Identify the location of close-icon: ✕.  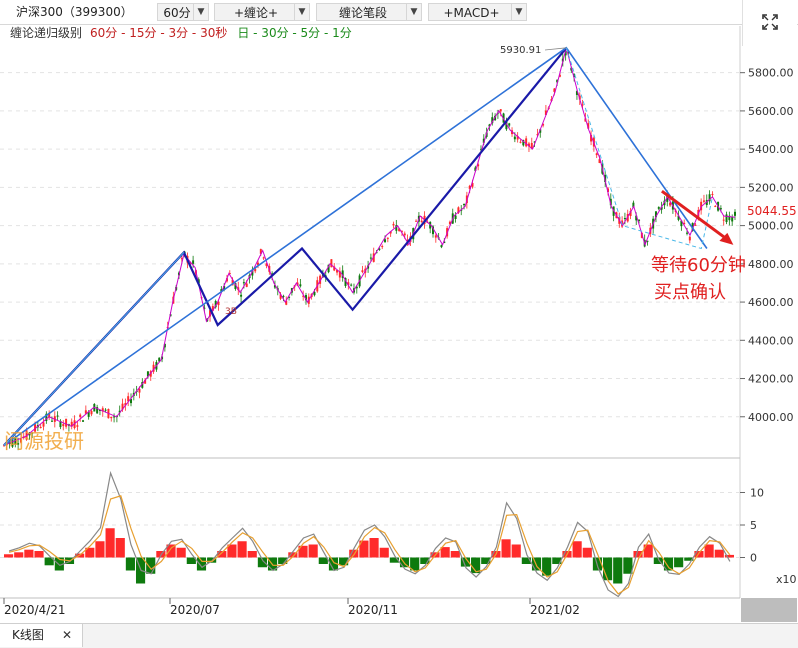
(67, 635).